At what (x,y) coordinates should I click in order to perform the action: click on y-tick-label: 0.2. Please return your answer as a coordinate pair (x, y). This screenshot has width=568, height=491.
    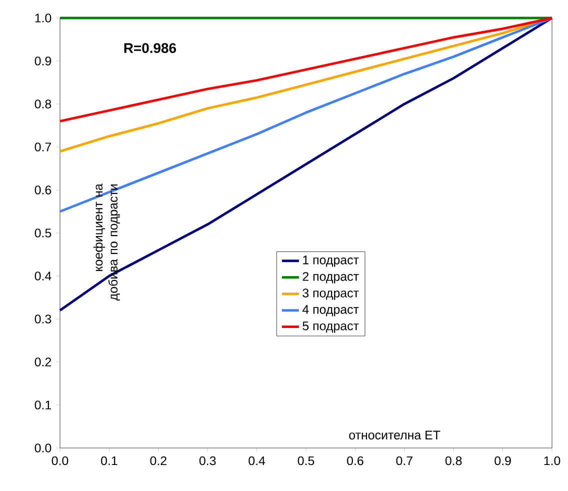
    Looking at the image, I should click on (43, 362).